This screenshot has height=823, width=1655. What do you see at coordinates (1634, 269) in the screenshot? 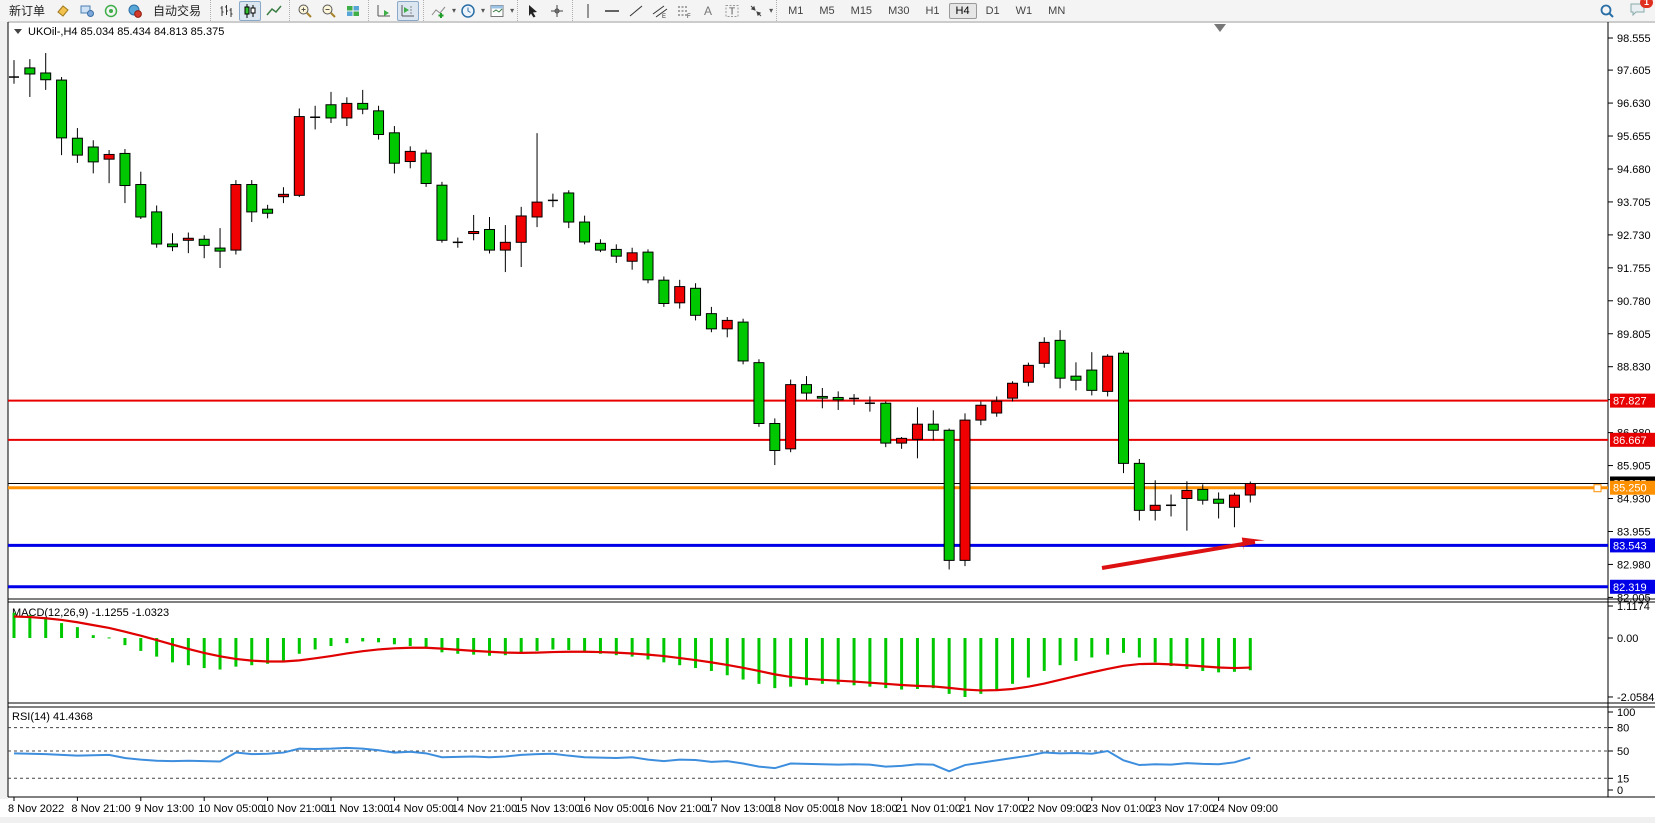
I see `svg-text: 91.755` at bounding box center [1634, 269].